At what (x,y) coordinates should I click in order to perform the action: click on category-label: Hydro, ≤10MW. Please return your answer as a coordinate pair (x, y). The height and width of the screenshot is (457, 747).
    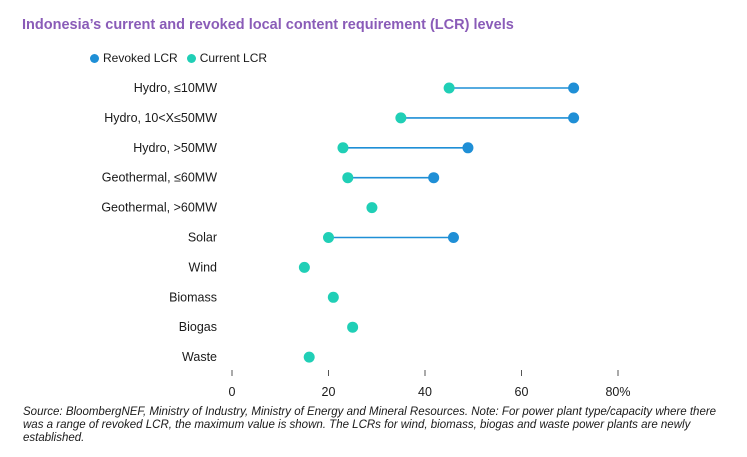
    Looking at the image, I should click on (175, 88).